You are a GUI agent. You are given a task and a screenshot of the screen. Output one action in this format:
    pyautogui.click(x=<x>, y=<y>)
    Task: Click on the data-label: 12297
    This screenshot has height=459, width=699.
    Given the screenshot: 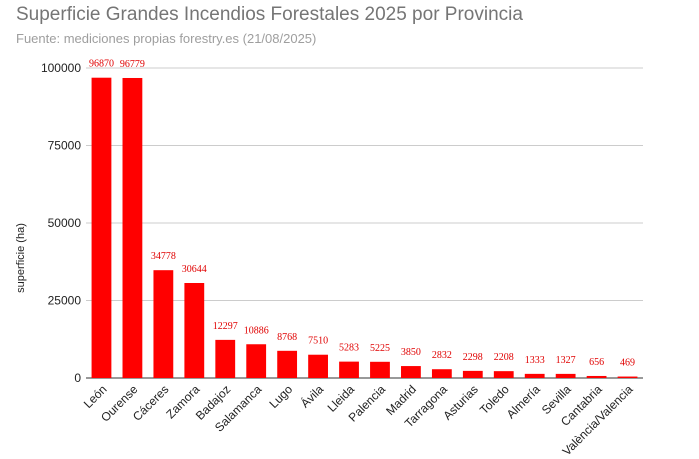 What is the action you would take?
    pyautogui.click(x=225, y=326)
    